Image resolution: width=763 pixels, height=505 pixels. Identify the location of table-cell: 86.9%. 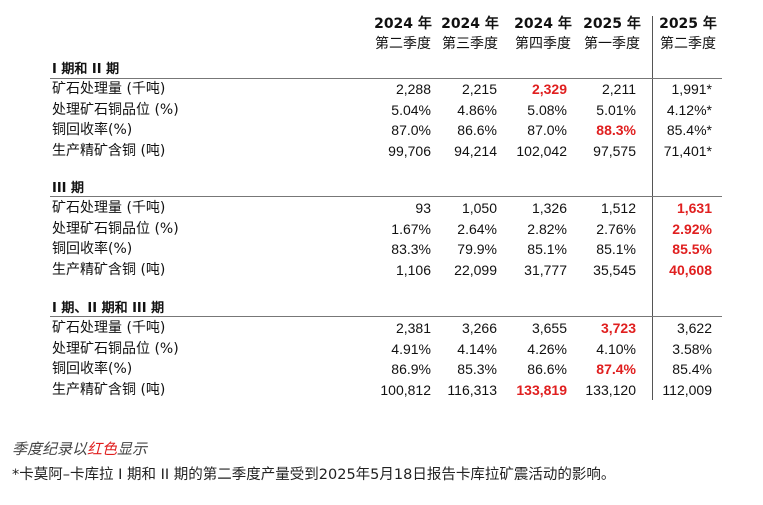
(411, 369).